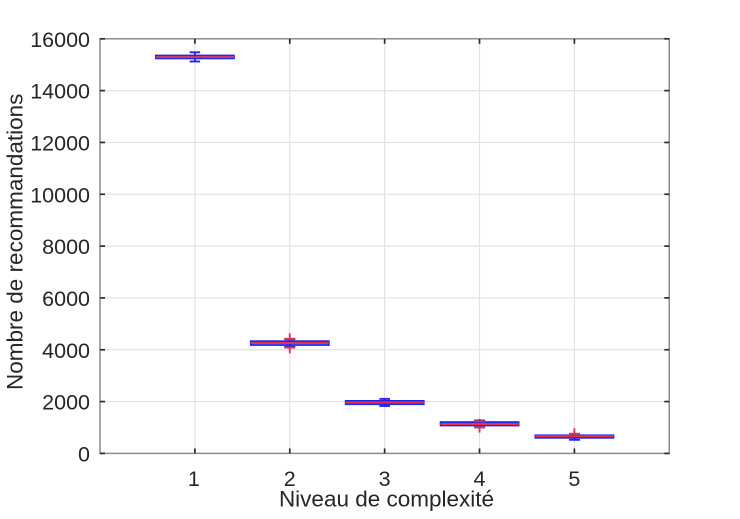  Describe the element at coordinates (84, 454) in the screenshot. I see `svg-text: 0` at that location.